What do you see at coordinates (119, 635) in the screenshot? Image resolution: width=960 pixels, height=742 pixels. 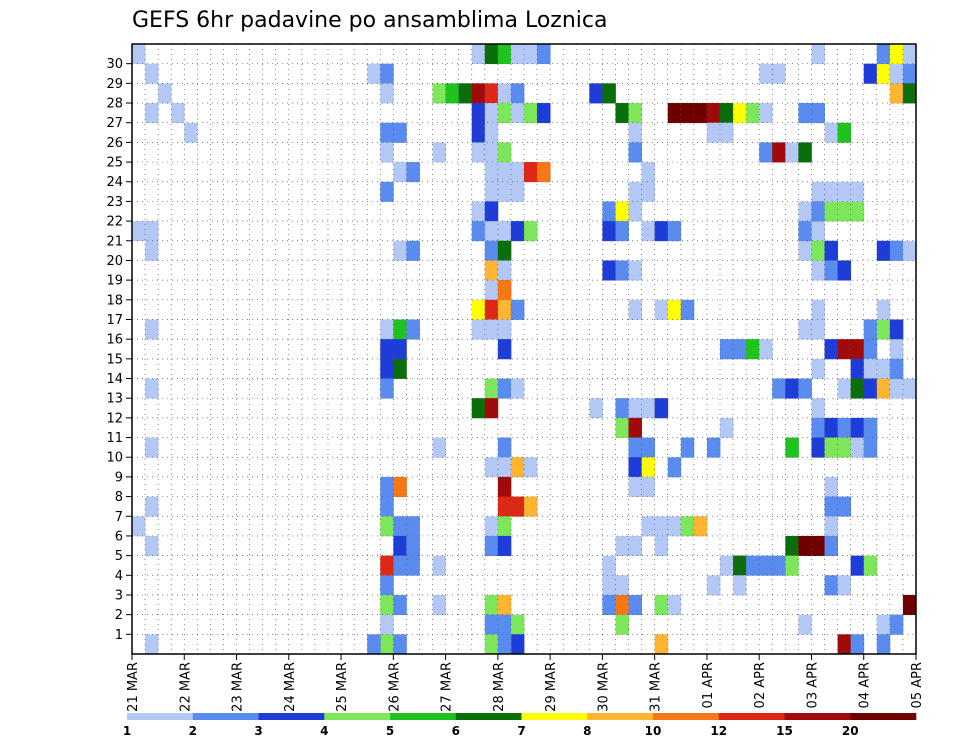 I see `y-tick-label: 1` at bounding box center [119, 635].